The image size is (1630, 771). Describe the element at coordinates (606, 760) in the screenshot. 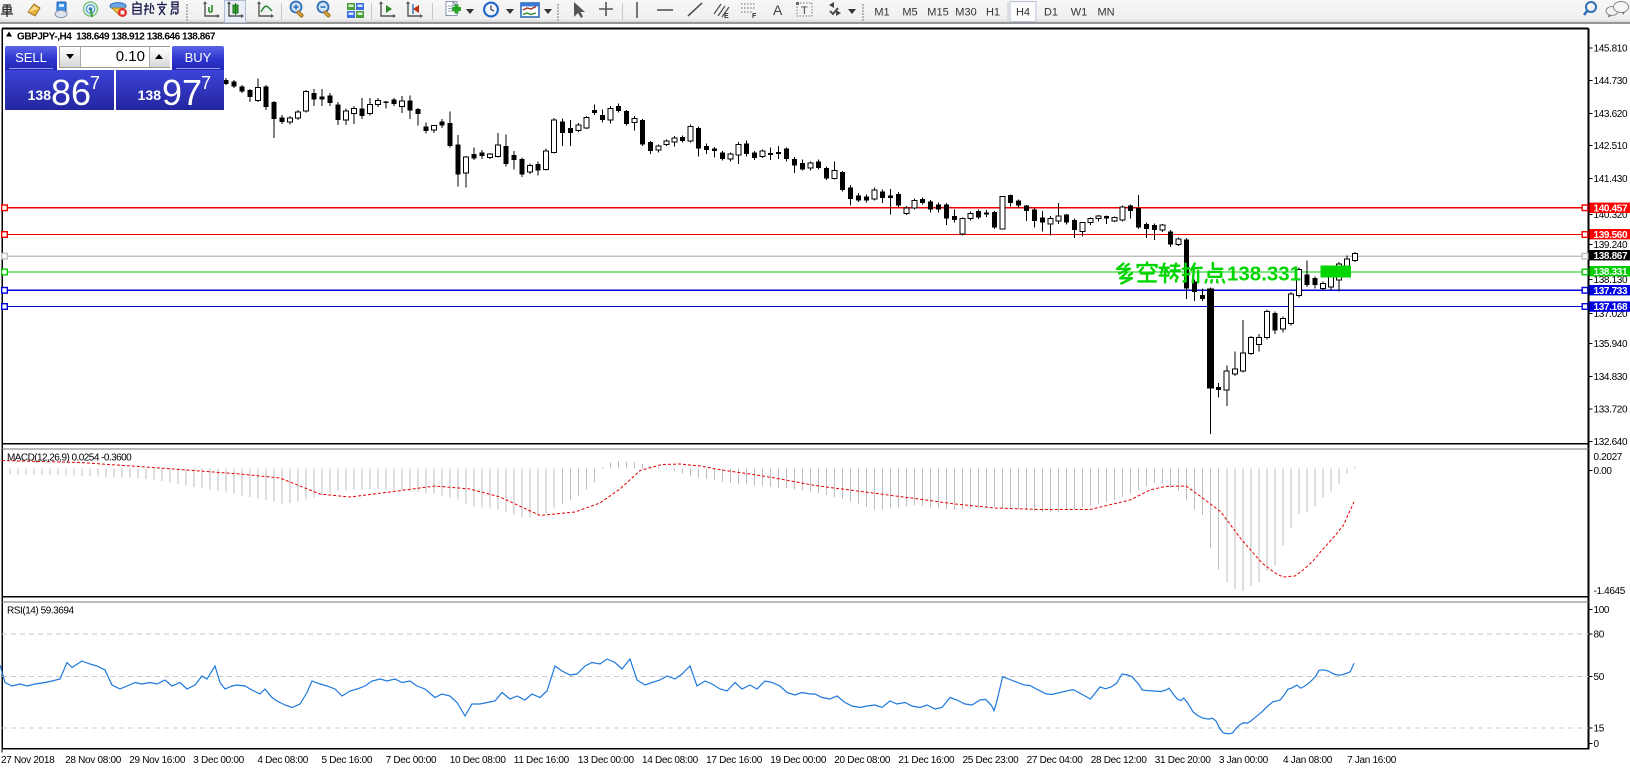

I see `svg-text: 13 Dec 00:00` at that location.